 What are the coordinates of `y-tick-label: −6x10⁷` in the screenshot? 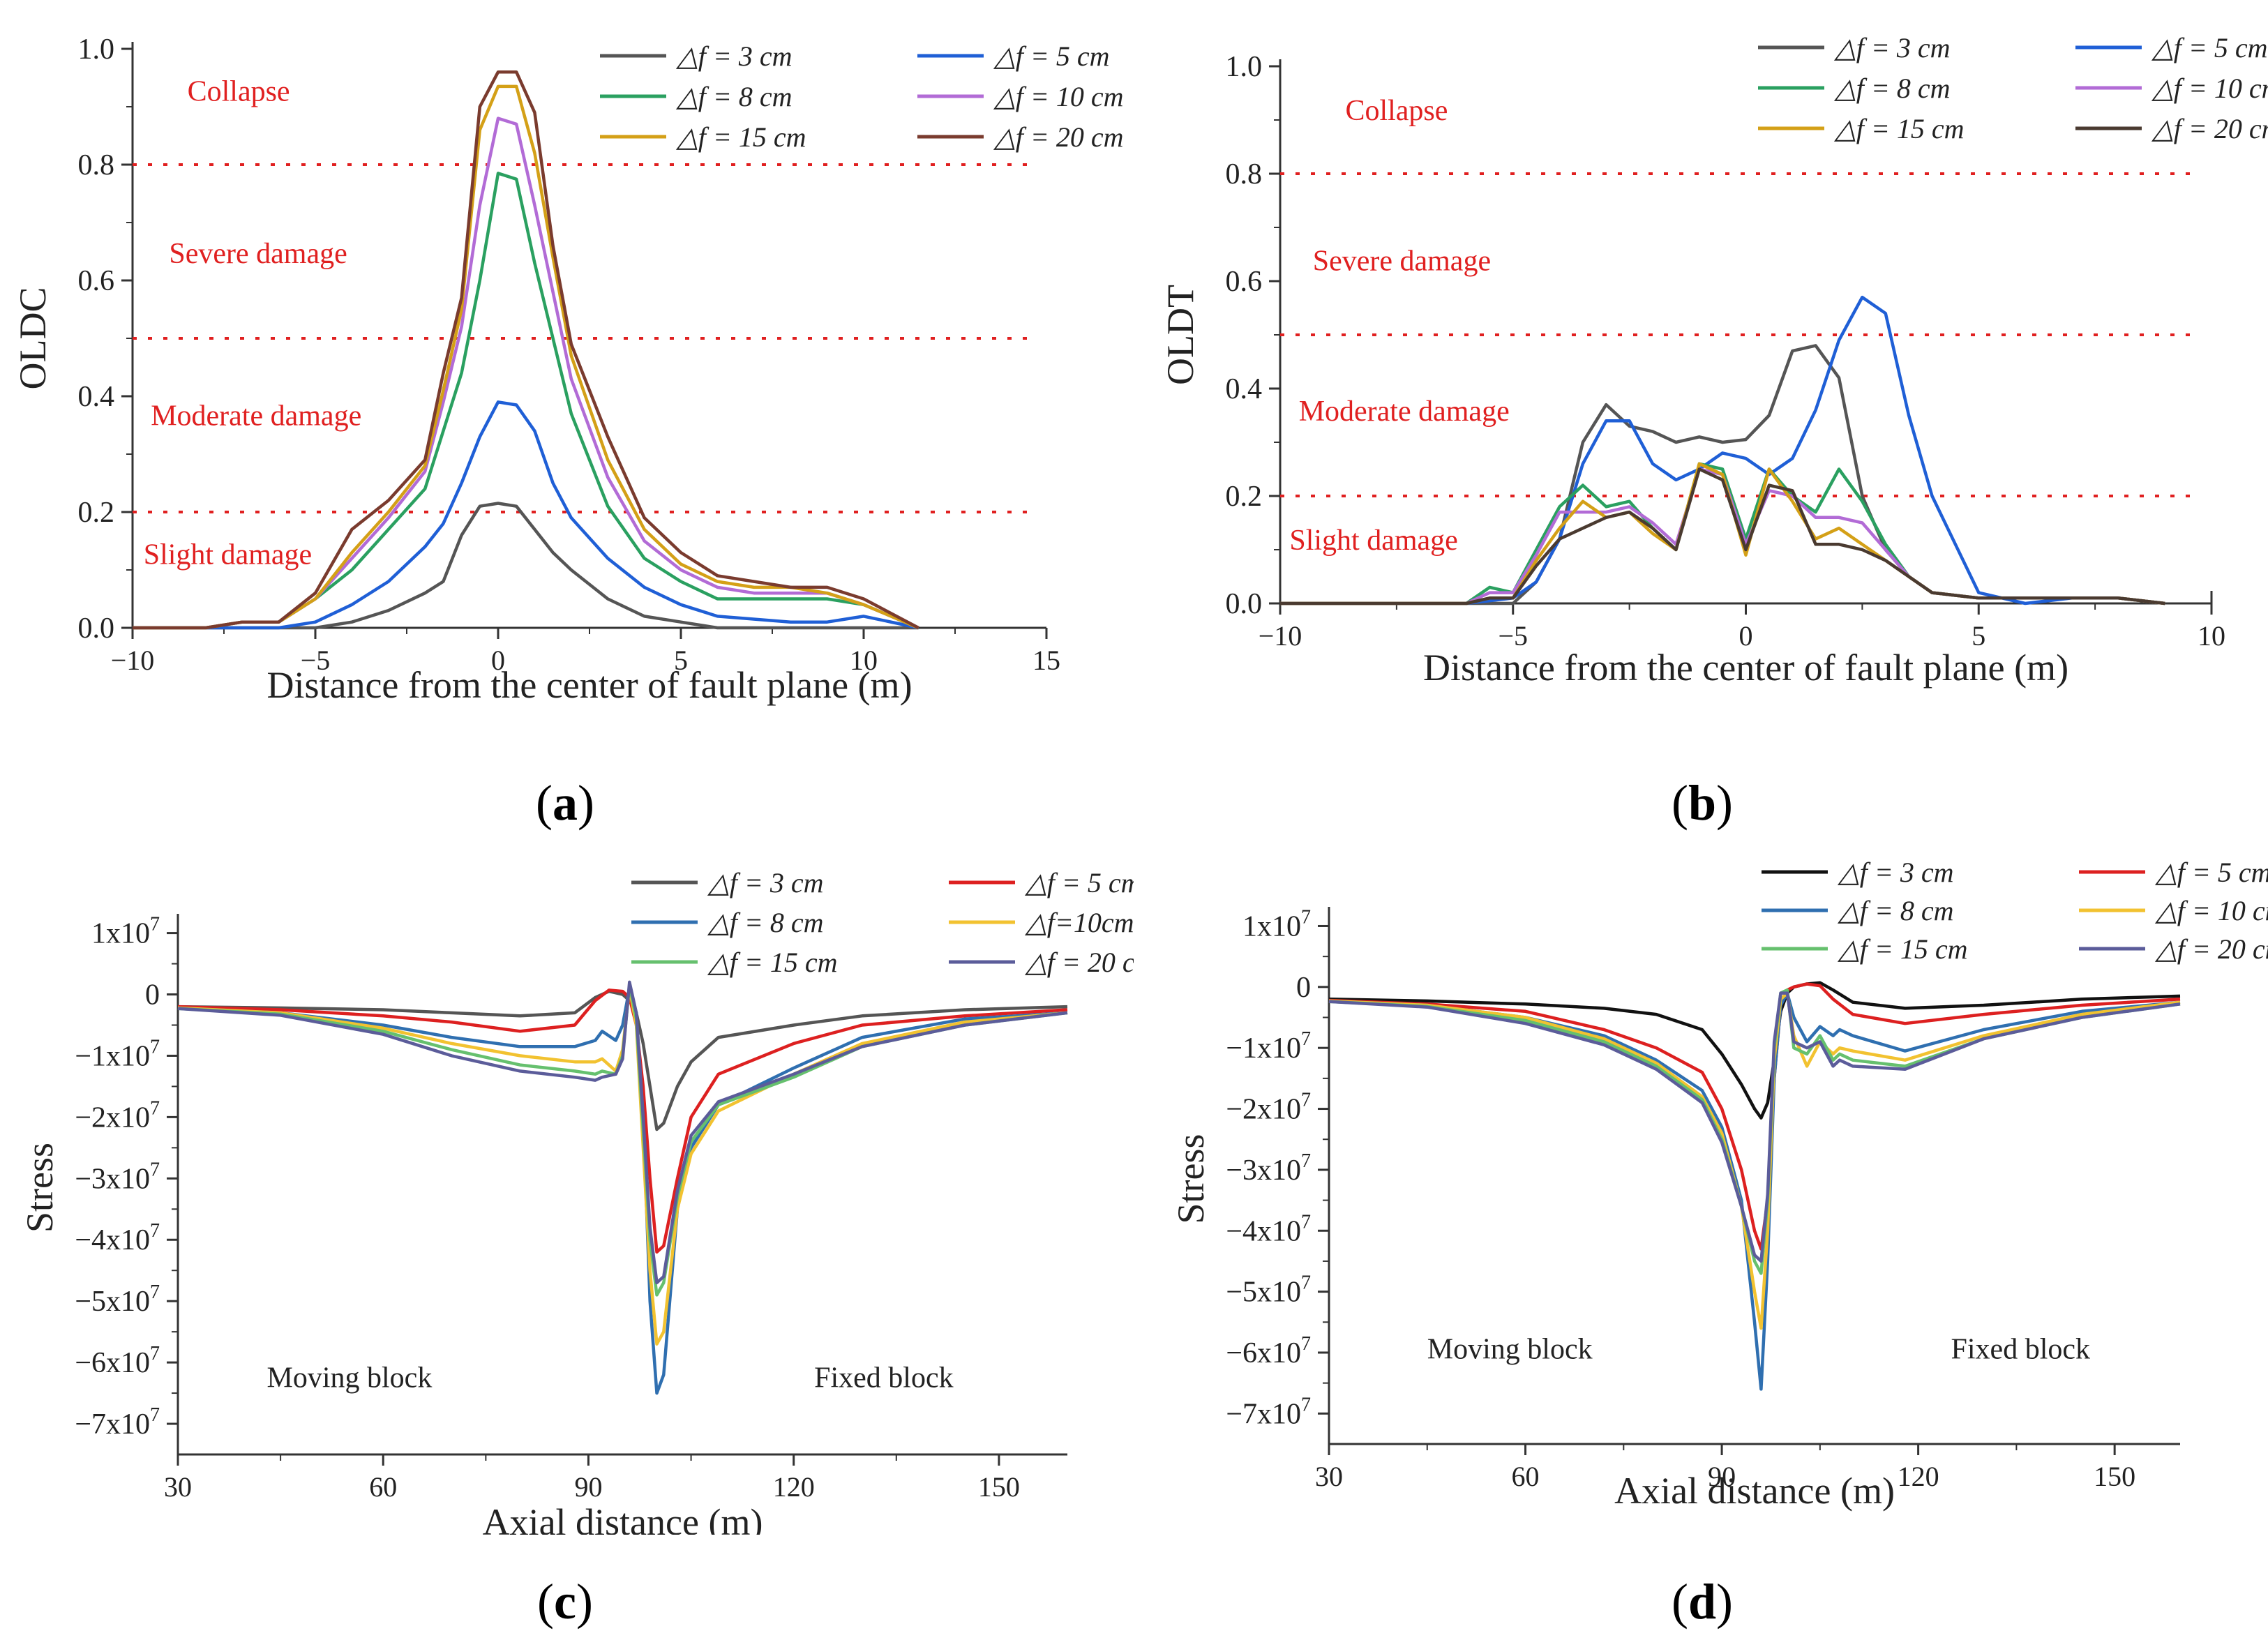 It's located at (1268, 1351).